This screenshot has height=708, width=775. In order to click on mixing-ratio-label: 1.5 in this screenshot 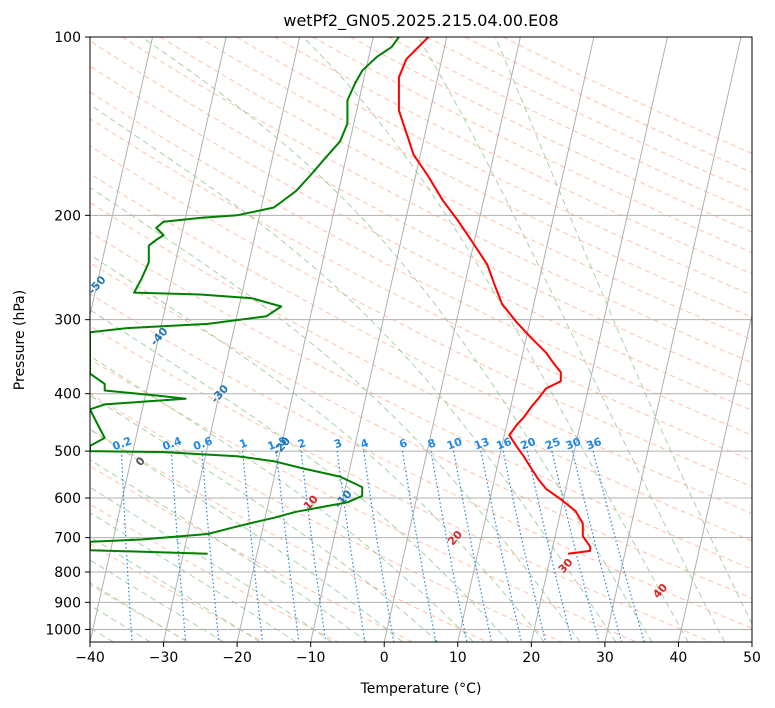, I will do `click(277, 443)`.